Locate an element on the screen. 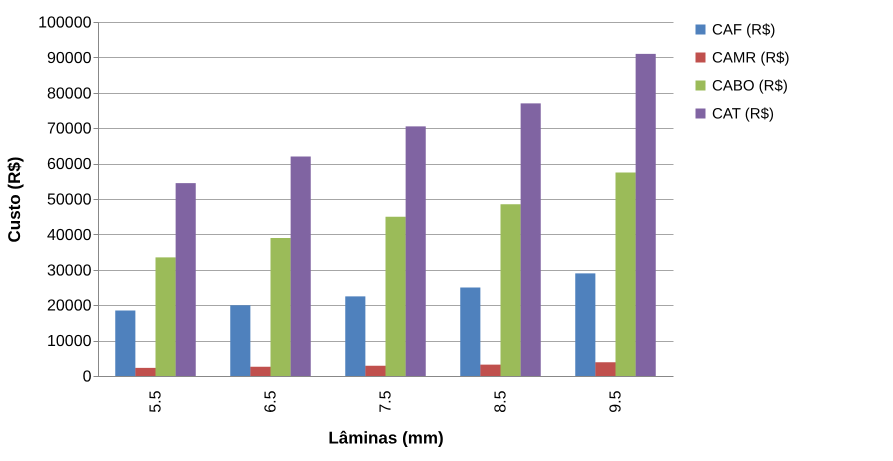  y-tick-label: 70000 is located at coordinates (69, 129).